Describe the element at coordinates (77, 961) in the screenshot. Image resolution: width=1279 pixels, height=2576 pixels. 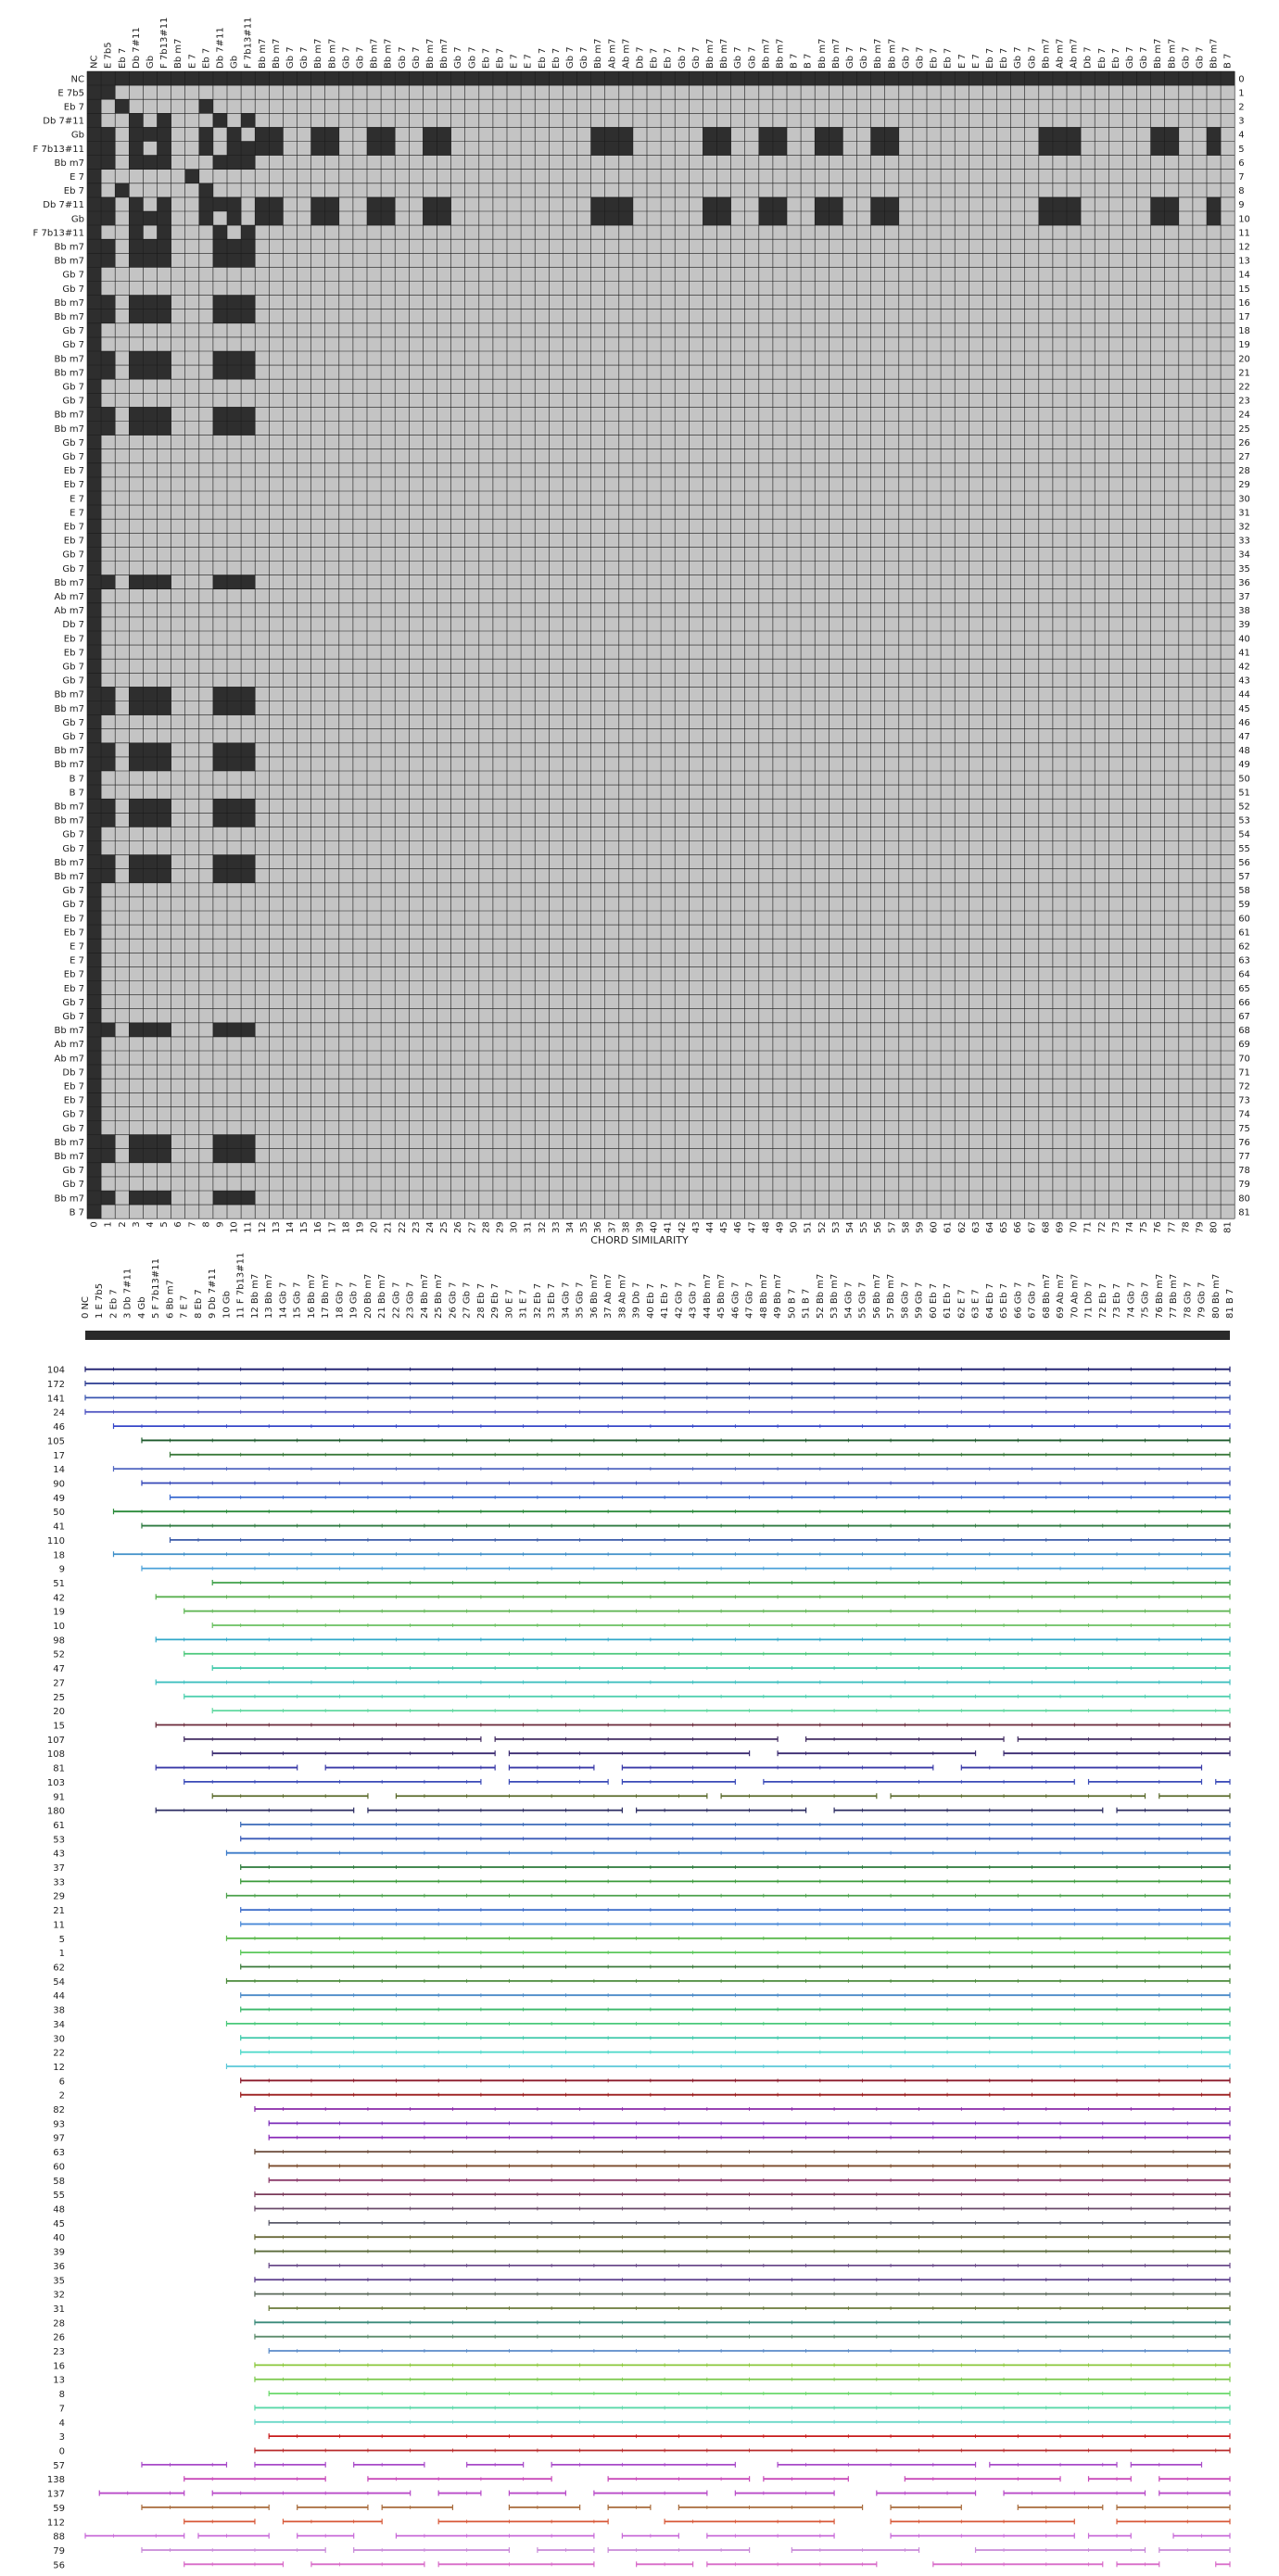
I see `heatmap-row-label: E 7` at that location.